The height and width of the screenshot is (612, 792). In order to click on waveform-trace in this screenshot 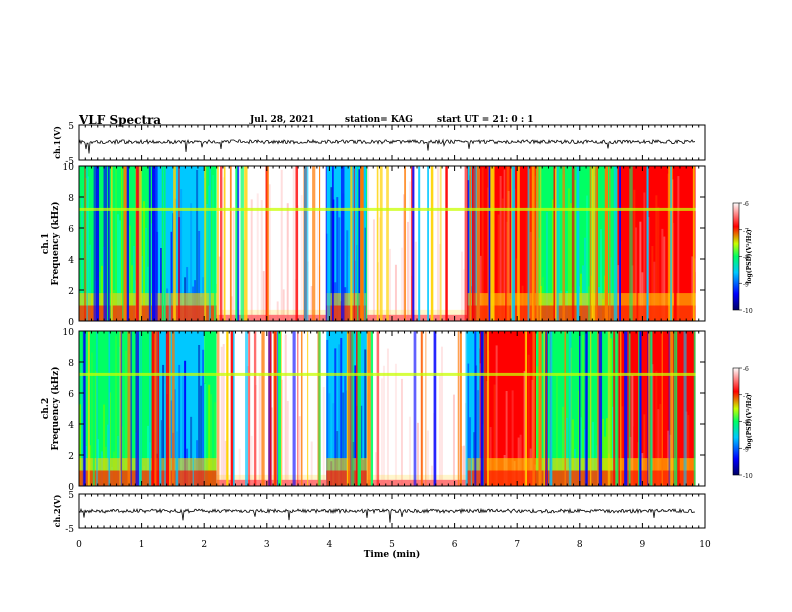, I will do `click(387, 515)`.